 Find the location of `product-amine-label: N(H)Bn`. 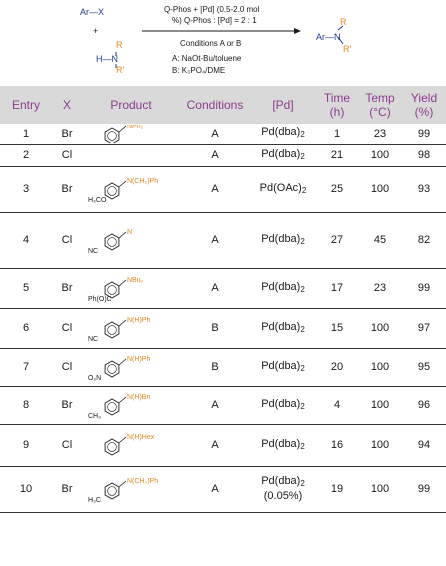

product-amine-label: N(H)Bn is located at coordinates (138, 397).